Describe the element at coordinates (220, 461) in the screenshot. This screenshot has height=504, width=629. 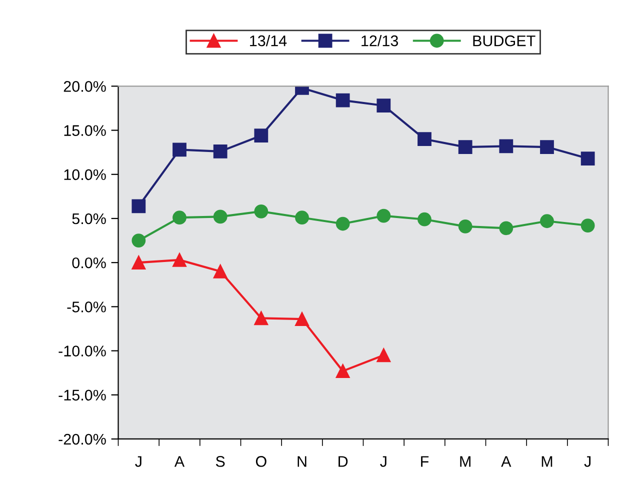
I see `x-tick-label: S` at that location.